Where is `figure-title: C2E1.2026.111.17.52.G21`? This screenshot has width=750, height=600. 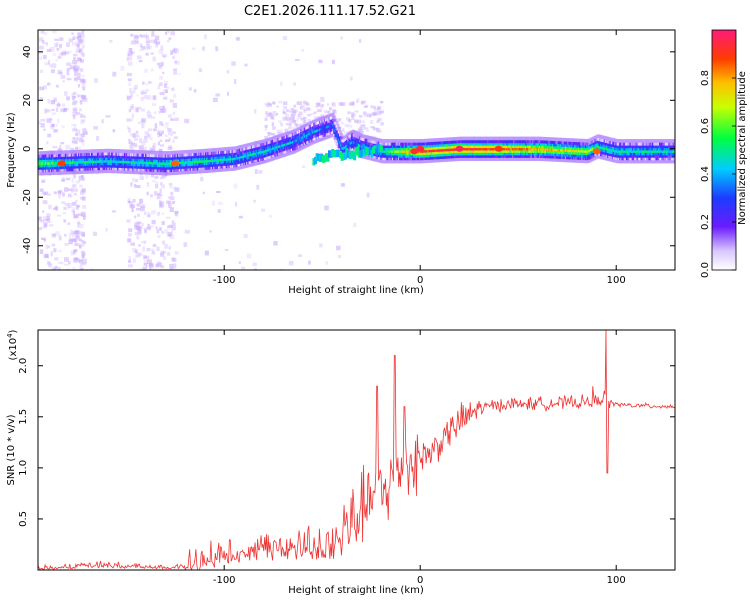 figure-title: C2E1.2026.111.17.52.G21 is located at coordinates (330, 11).